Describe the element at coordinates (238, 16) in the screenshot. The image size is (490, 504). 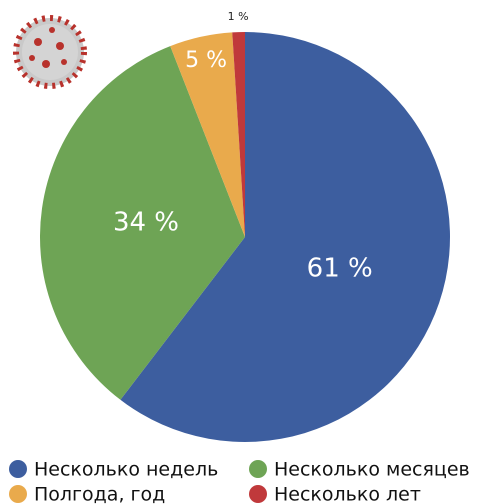
I see `slice-label: 1 %` at that location.